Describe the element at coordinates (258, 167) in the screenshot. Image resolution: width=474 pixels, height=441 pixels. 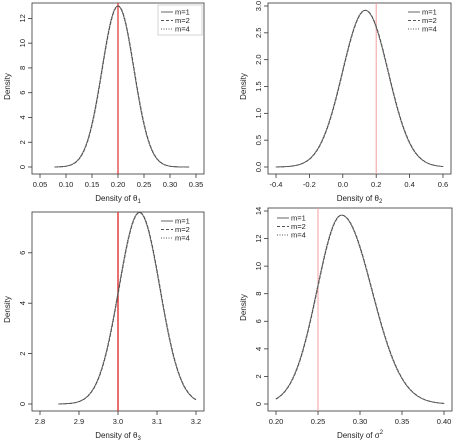
I see `y-tick-label: 0.0` at that location.